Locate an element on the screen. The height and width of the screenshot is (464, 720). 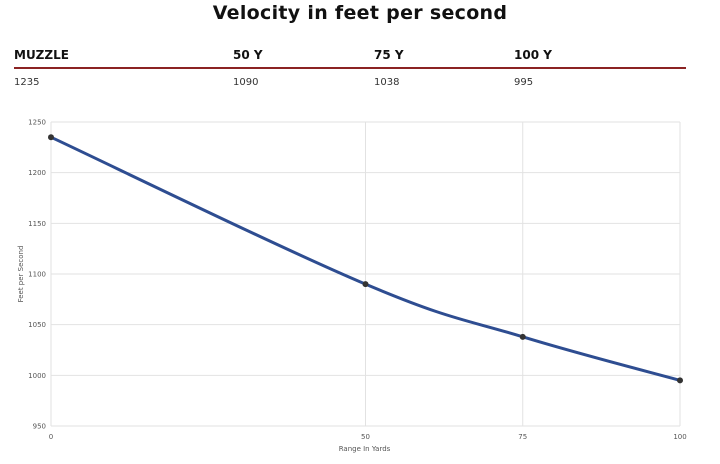
x-tick-label: 50 is located at coordinates (365, 437).